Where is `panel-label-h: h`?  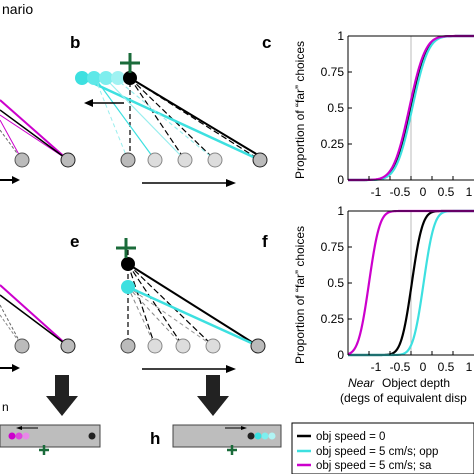
panel-label-h: h is located at coordinates (155, 438).